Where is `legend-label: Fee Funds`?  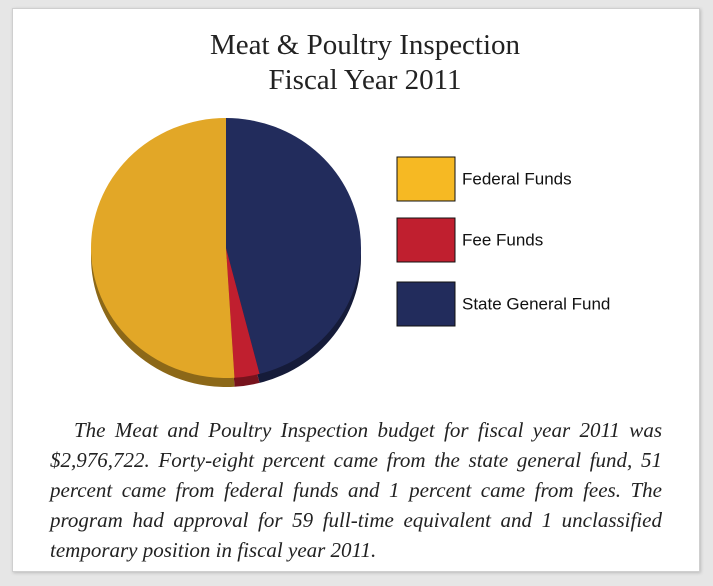 legend-label: Fee Funds is located at coordinates (502, 239).